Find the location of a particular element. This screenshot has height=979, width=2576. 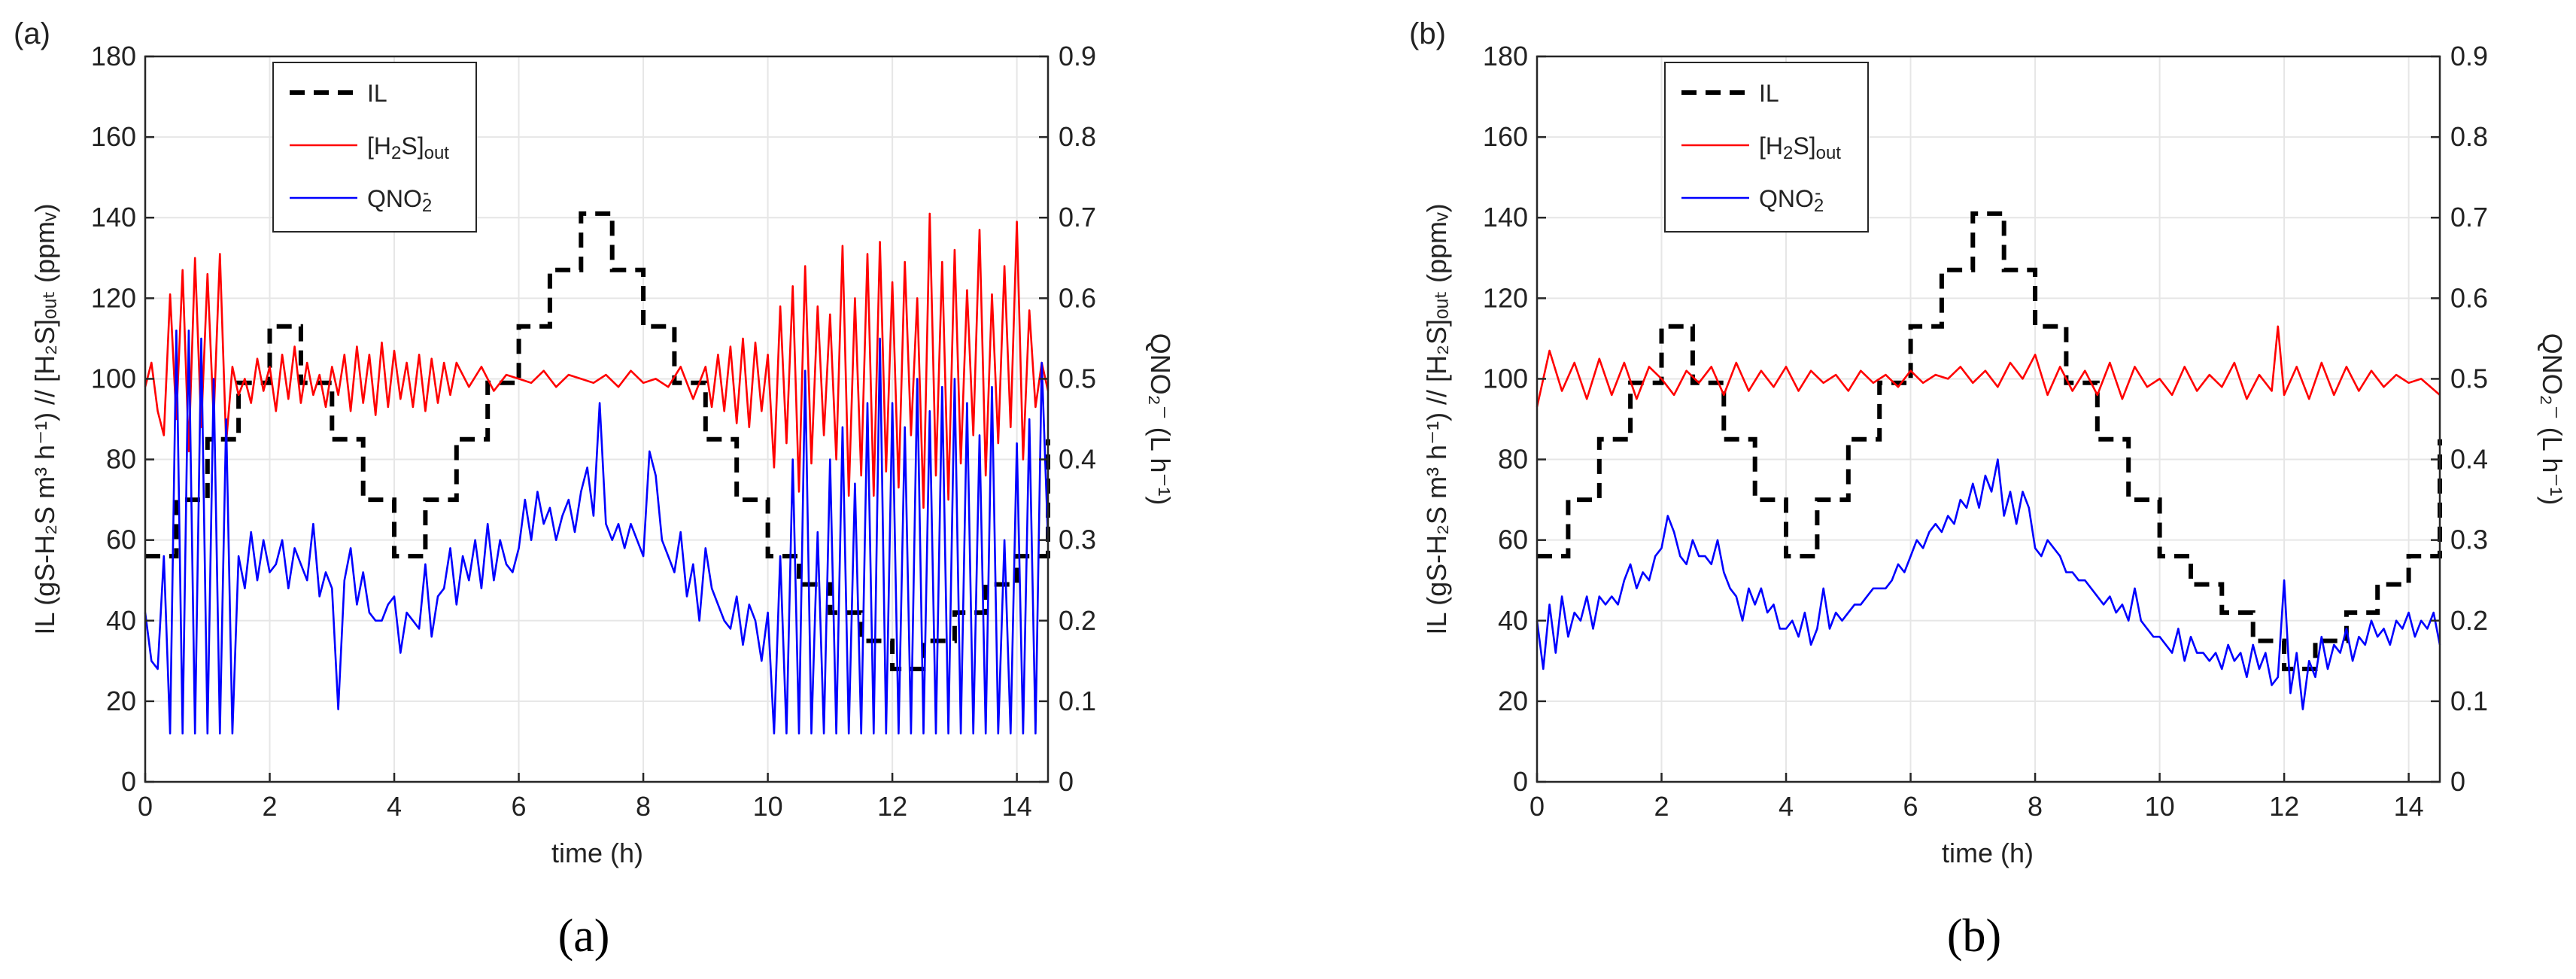

panel-b-y-axis-label: IL (gS-H₂S m³ h⁻¹) // [H₂S]ₒᵤₜ (ppmᵥ) is located at coordinates (1437, 418).